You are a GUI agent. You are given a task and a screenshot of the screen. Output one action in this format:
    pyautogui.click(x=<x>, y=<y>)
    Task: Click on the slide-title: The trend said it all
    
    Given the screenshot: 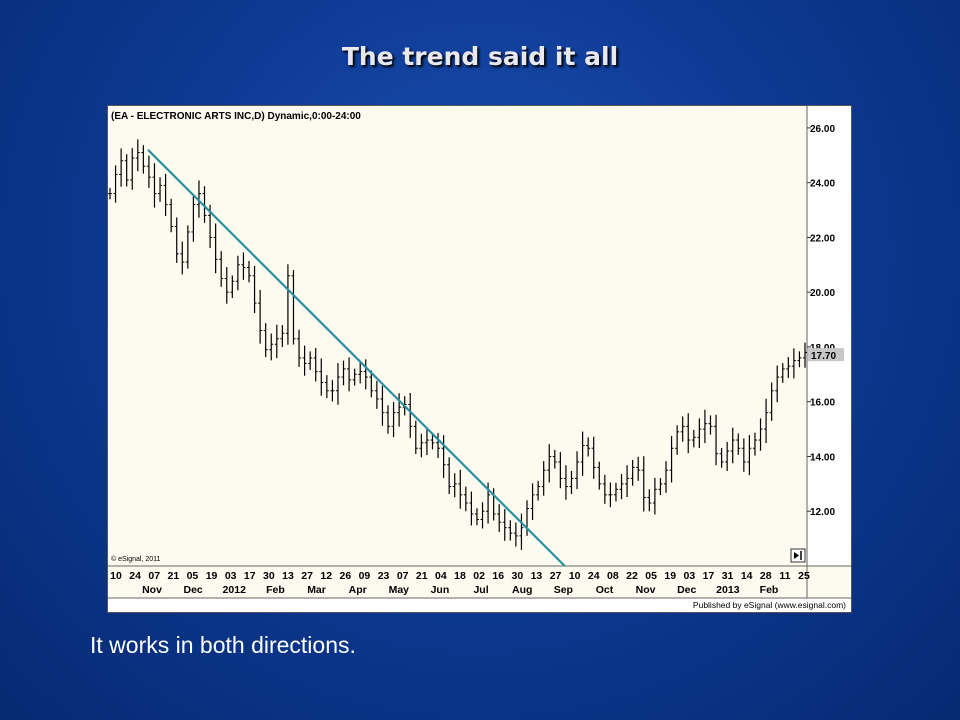 What is the action you would take?
    pyautogui.click(x=480, y=56)
    